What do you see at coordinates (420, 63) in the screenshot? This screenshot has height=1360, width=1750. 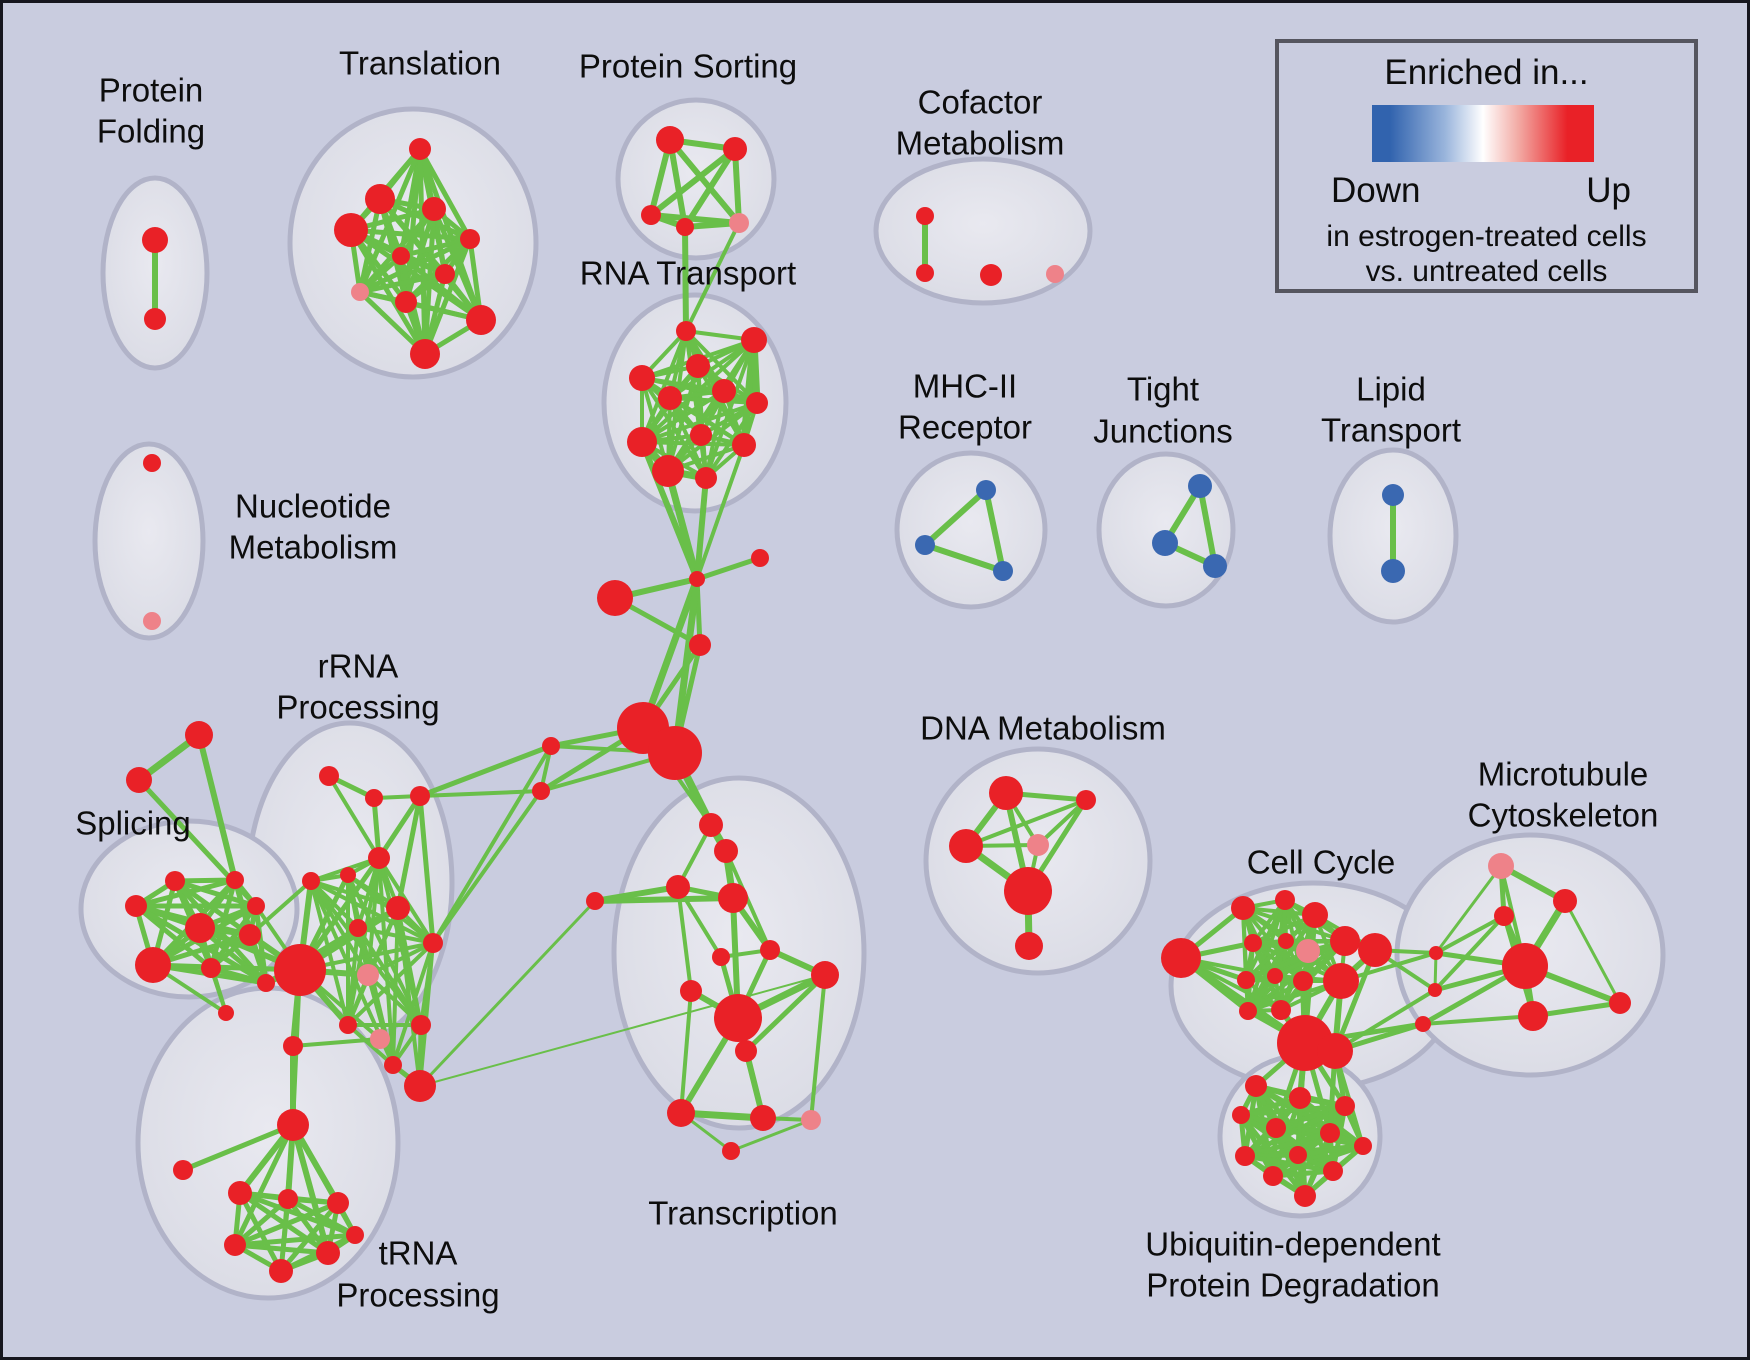 I see `cluster-label-translation-line1: Translation` at bounding box center [420, 63].